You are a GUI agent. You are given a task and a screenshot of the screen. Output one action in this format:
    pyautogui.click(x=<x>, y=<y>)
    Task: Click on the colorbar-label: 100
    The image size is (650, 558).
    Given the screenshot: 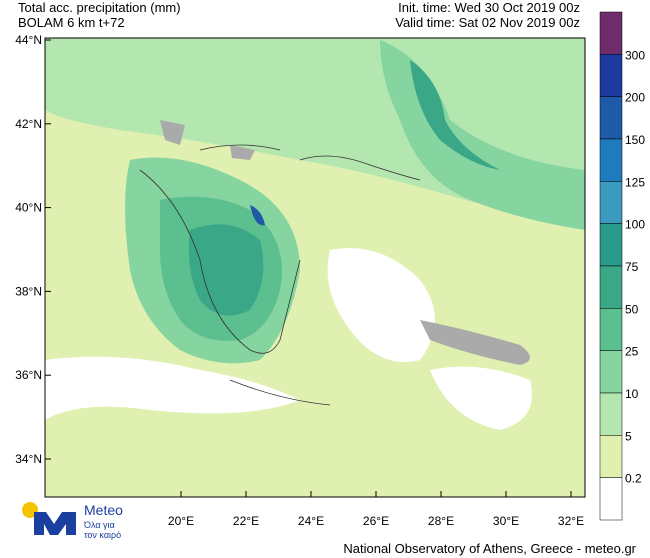 What is the action you would take?
    pyautogui.click(x=635, y=225)
    